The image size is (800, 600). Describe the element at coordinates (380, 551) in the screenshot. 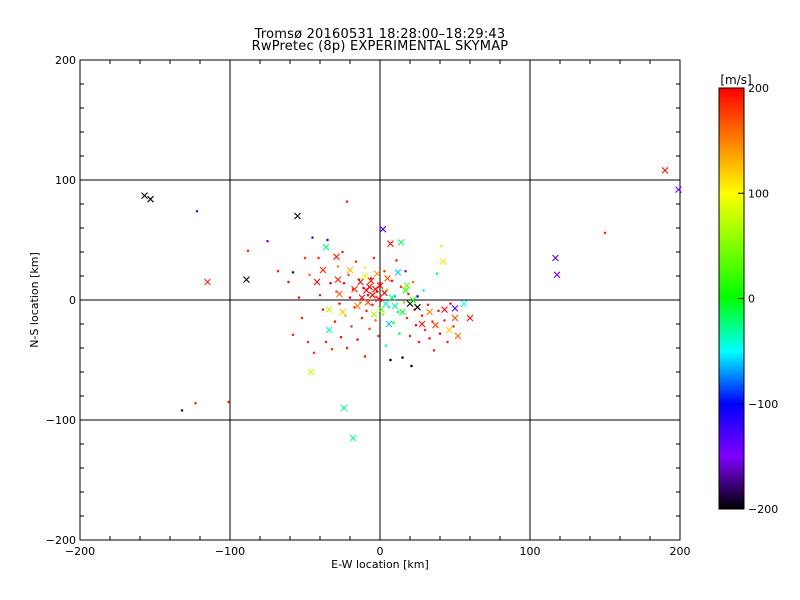

I see `x-tick-label: 0` at that location.